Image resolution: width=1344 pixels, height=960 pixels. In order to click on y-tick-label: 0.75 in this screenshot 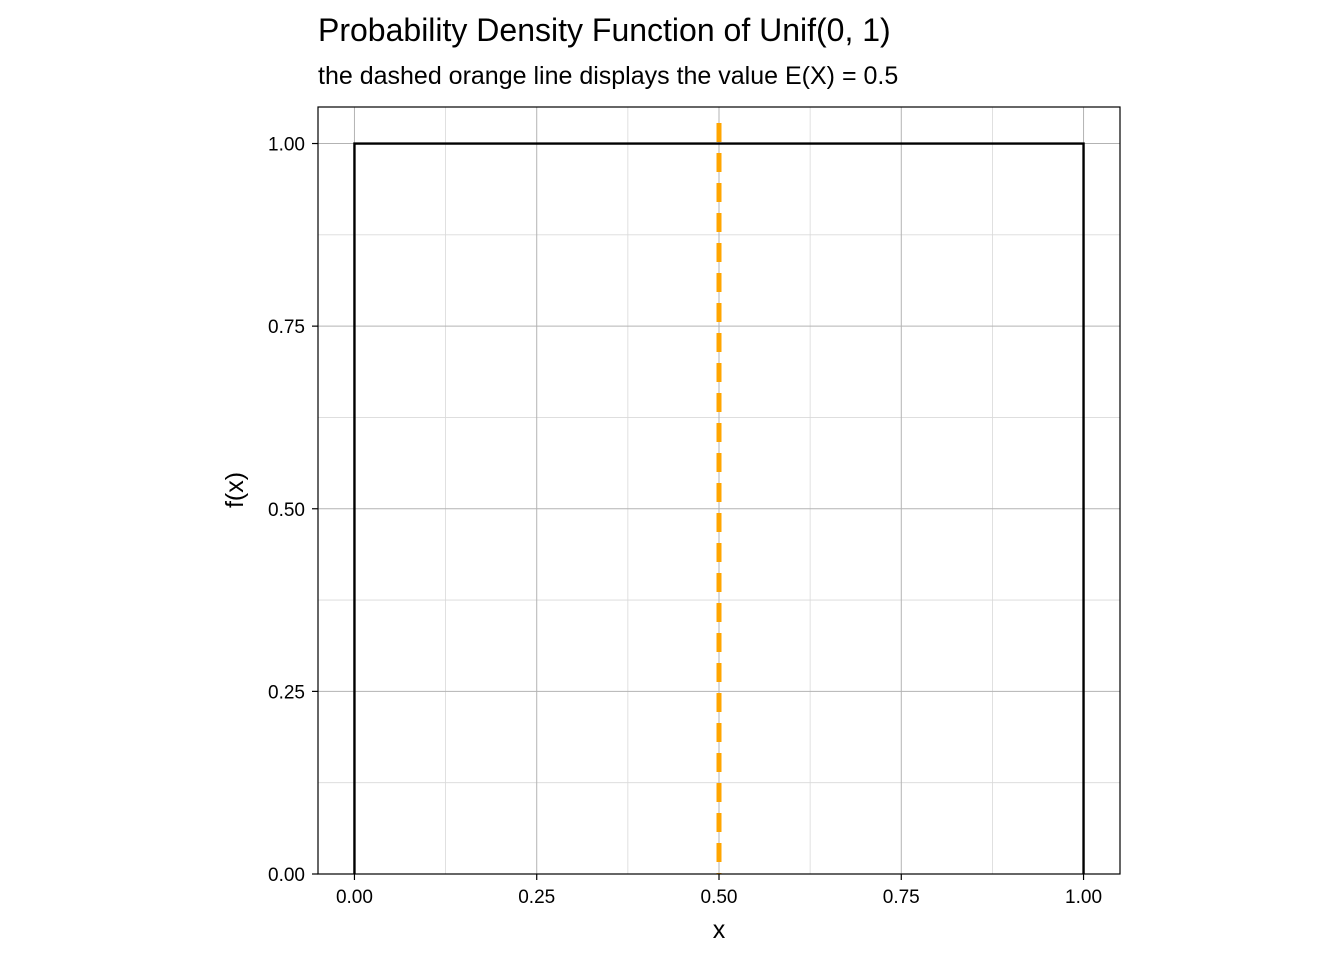, I will do `click(286, 327)`.